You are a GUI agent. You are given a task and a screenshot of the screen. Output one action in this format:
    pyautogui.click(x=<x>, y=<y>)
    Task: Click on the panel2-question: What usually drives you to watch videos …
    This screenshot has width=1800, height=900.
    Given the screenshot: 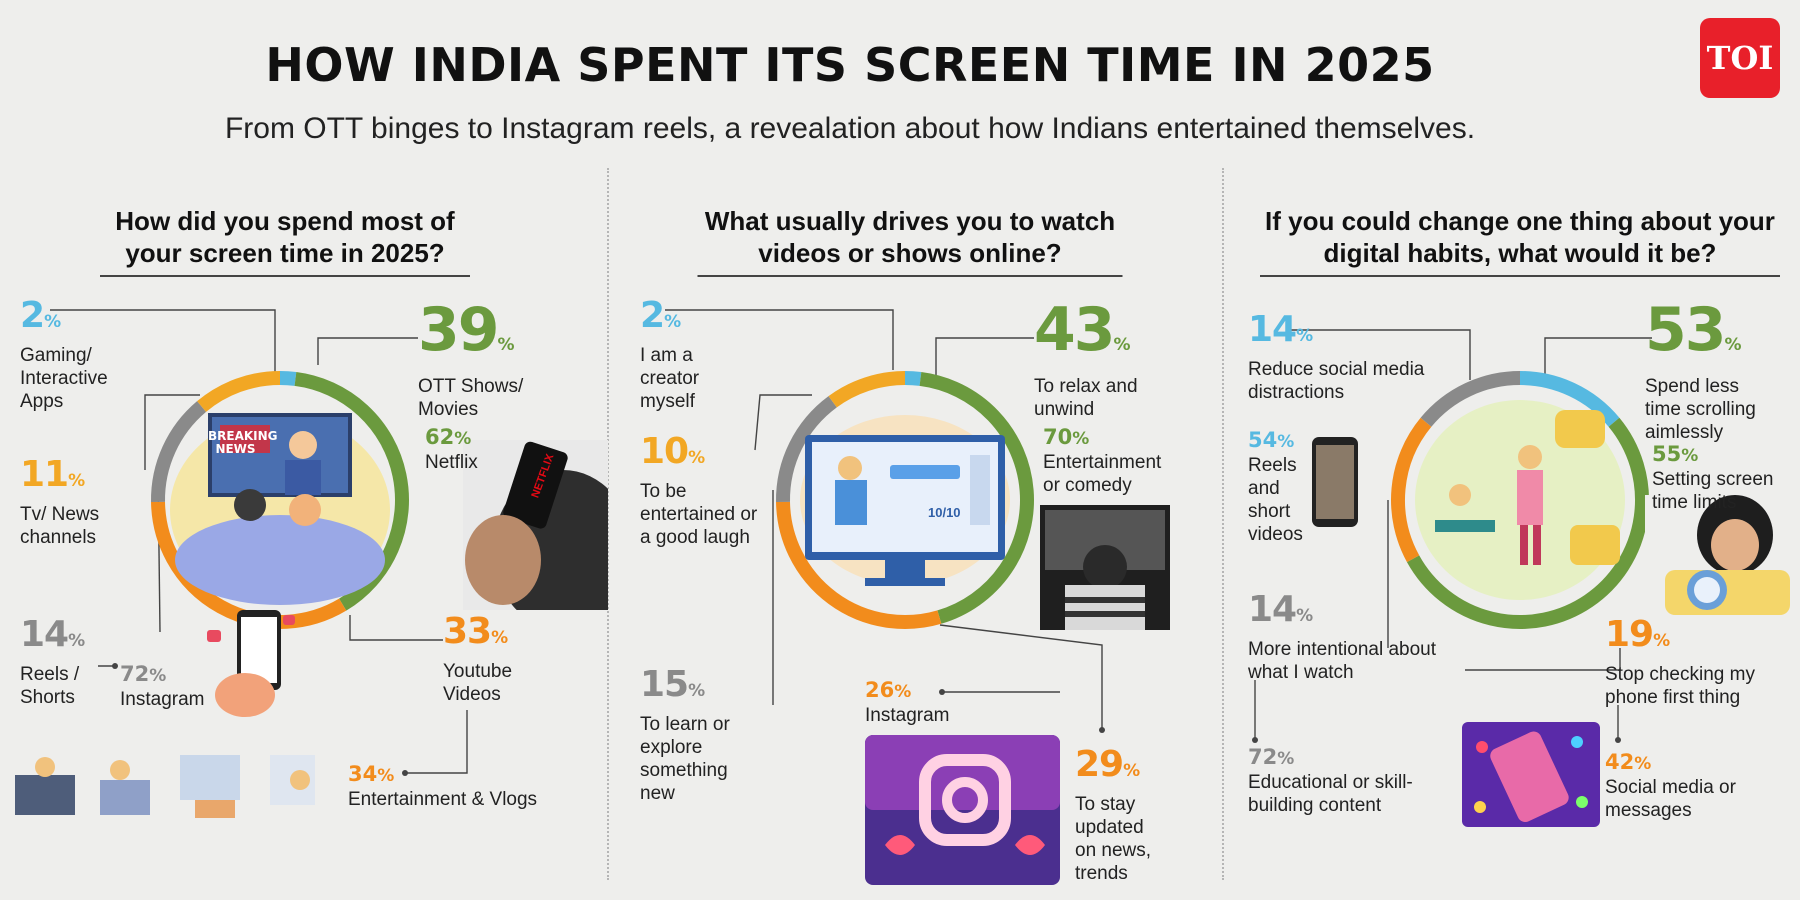 What is the action you would take?
    pyautogui.click(x=910, y=241)
    